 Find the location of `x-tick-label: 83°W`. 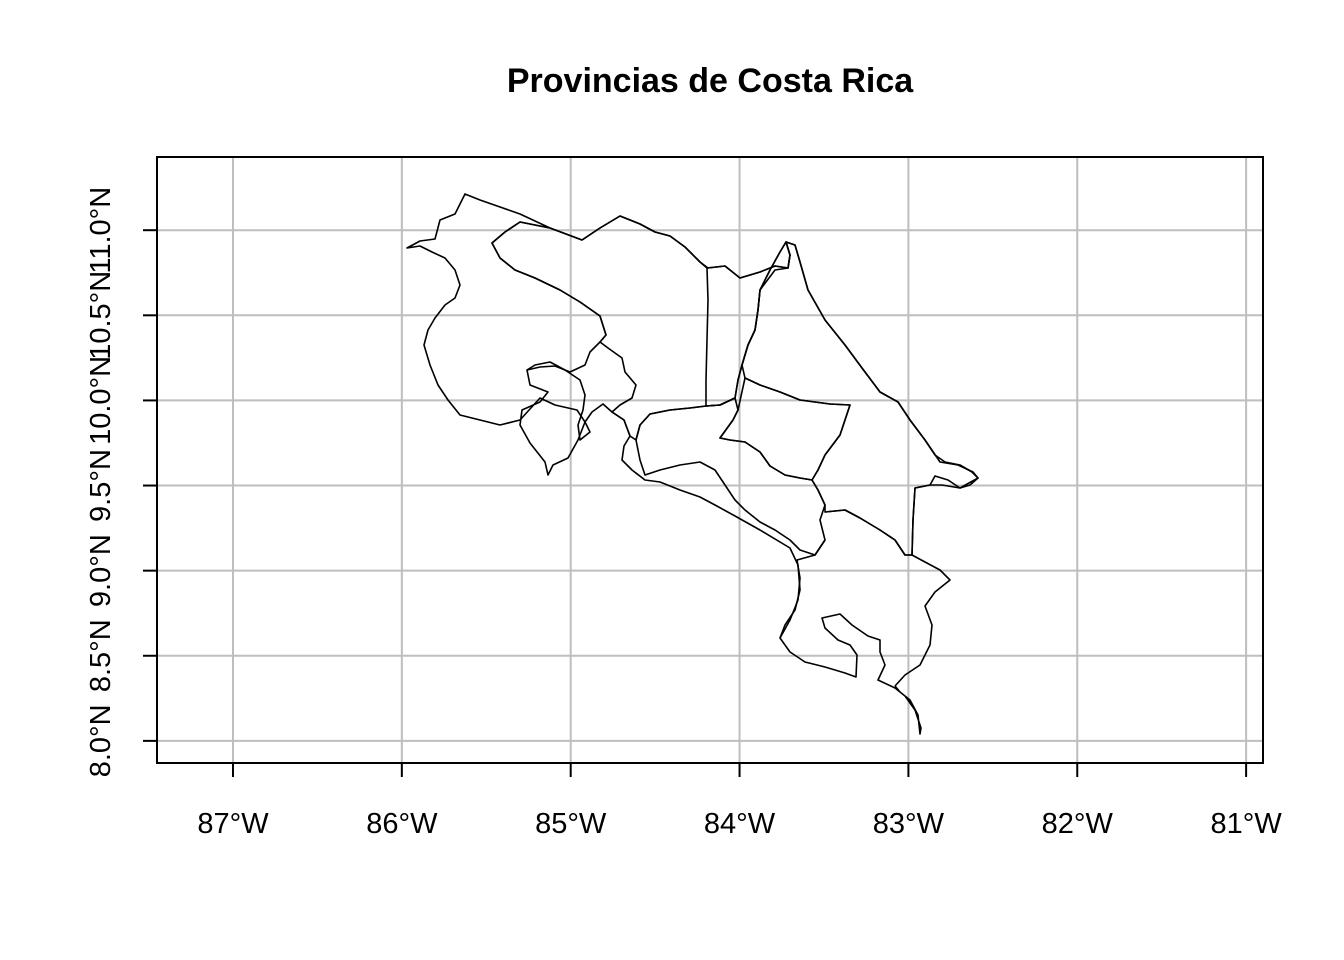

x-tick-label: 83°W is located at coordinates (909, 824).